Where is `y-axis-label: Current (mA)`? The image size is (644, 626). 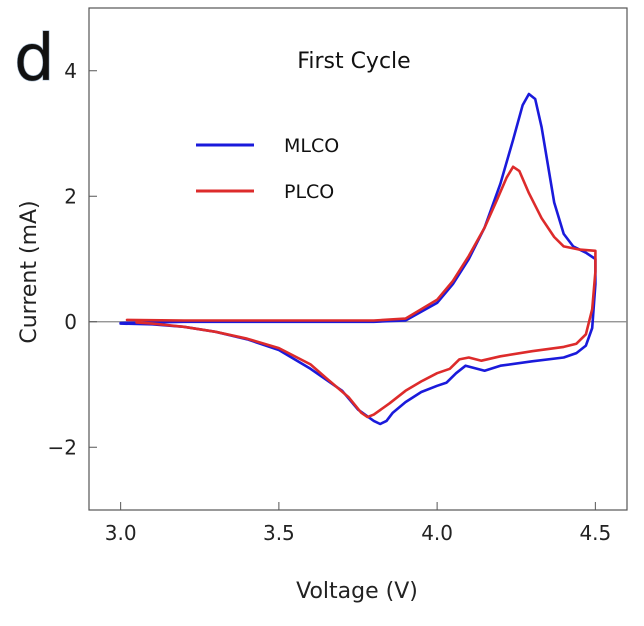
y-axis-label: Current (mA) is located at coordinates (29, 271).